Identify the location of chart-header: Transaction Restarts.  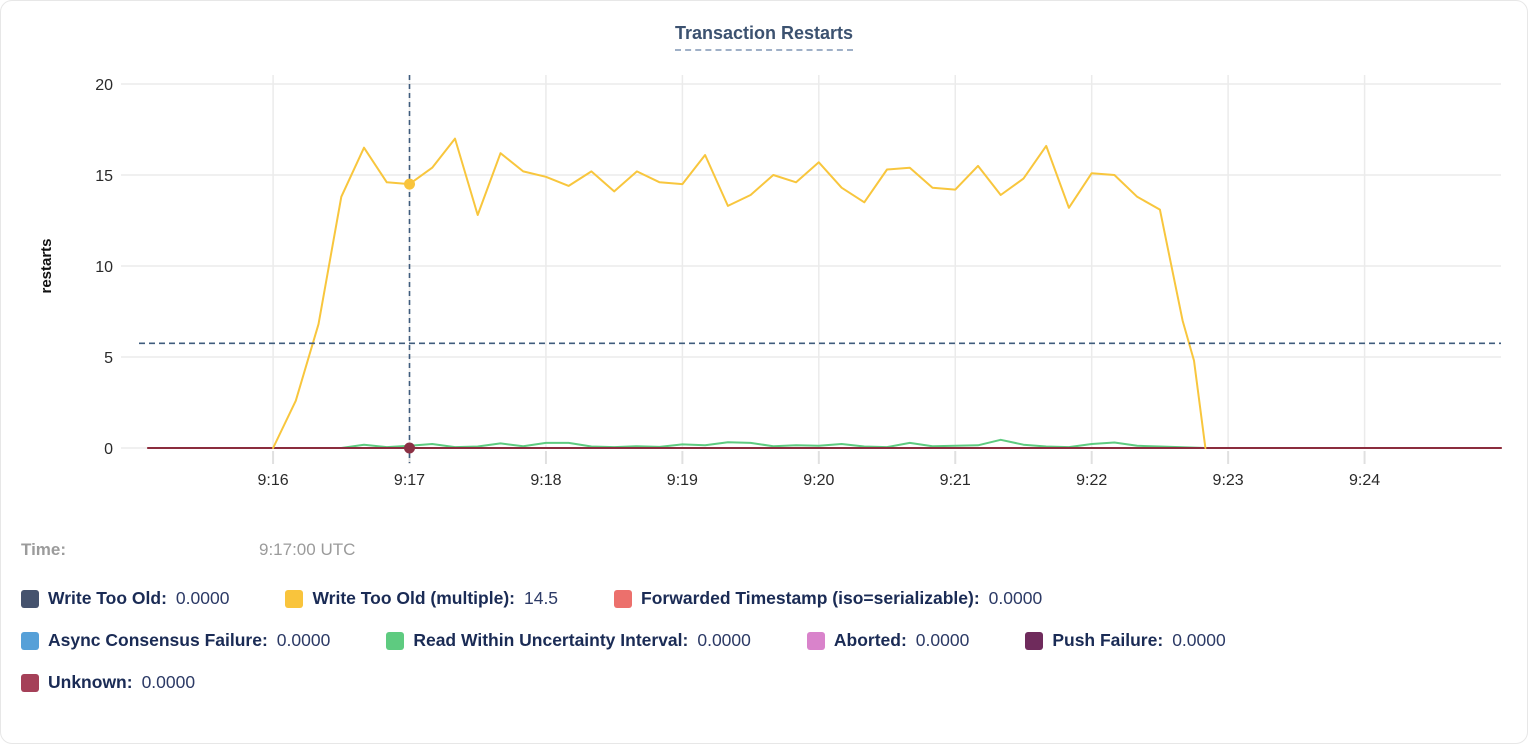
(764, 40).